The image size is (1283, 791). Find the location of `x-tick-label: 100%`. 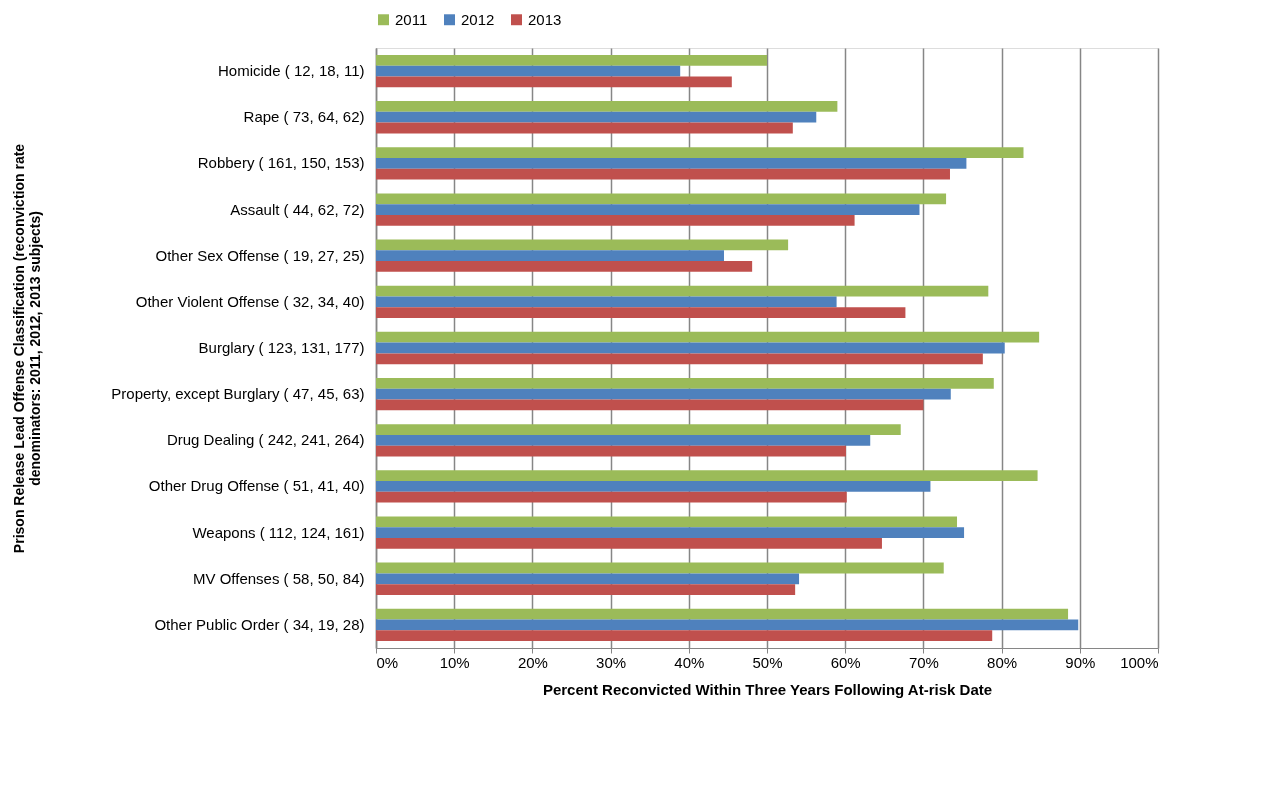

x-tick-label: 100% is located at coordinates (1139, 662).